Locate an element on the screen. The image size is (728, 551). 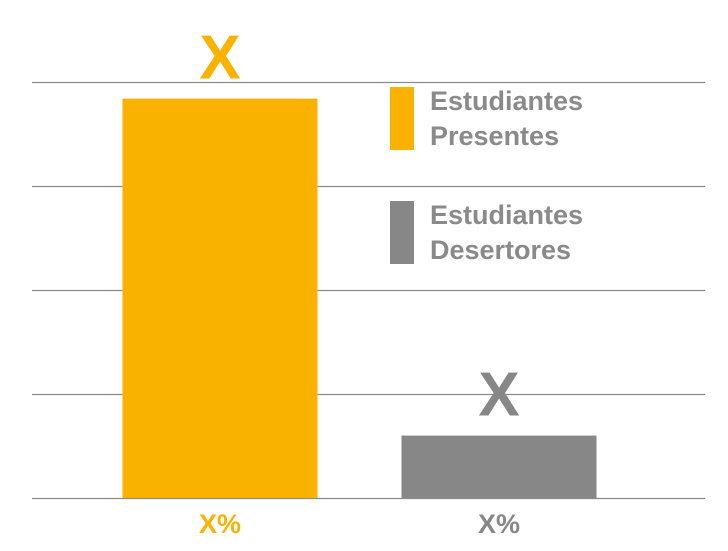
bar-desertores is located at coordinates (499, 467).